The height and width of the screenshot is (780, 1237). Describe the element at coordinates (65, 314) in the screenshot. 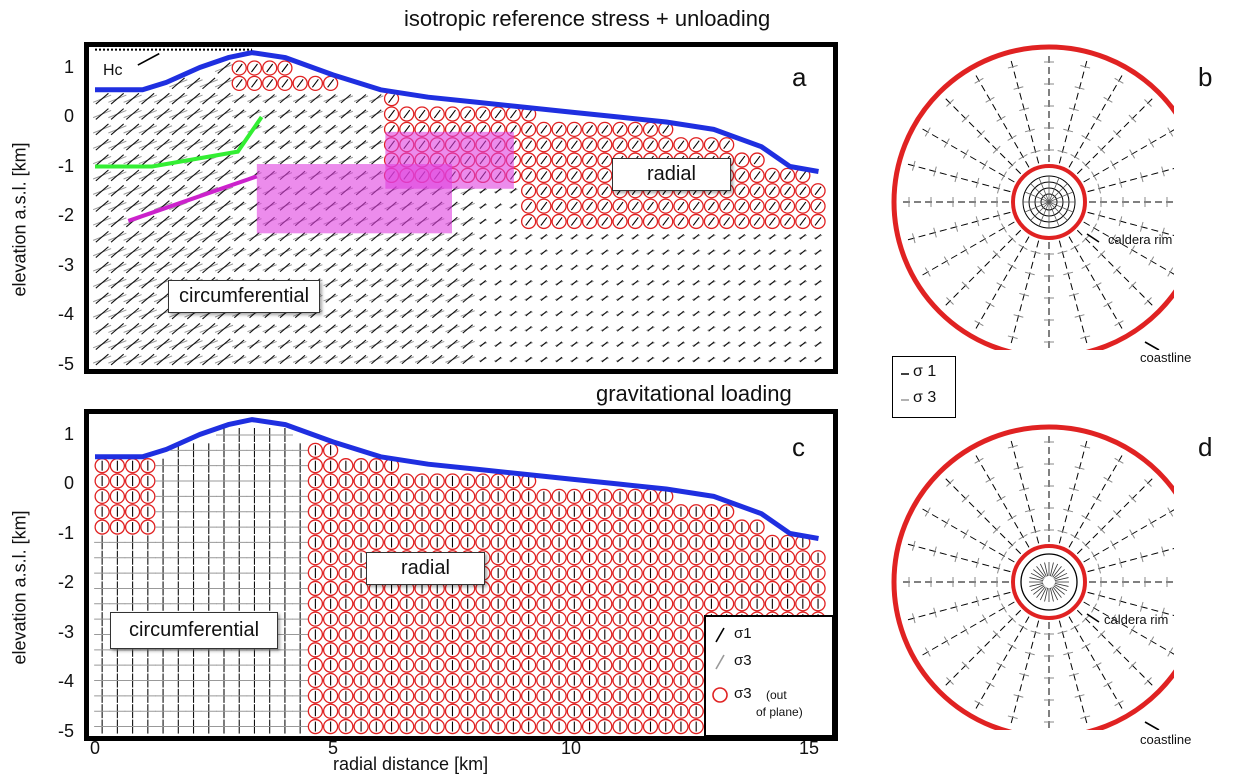

I see `y-tick-label: -4` at that location.